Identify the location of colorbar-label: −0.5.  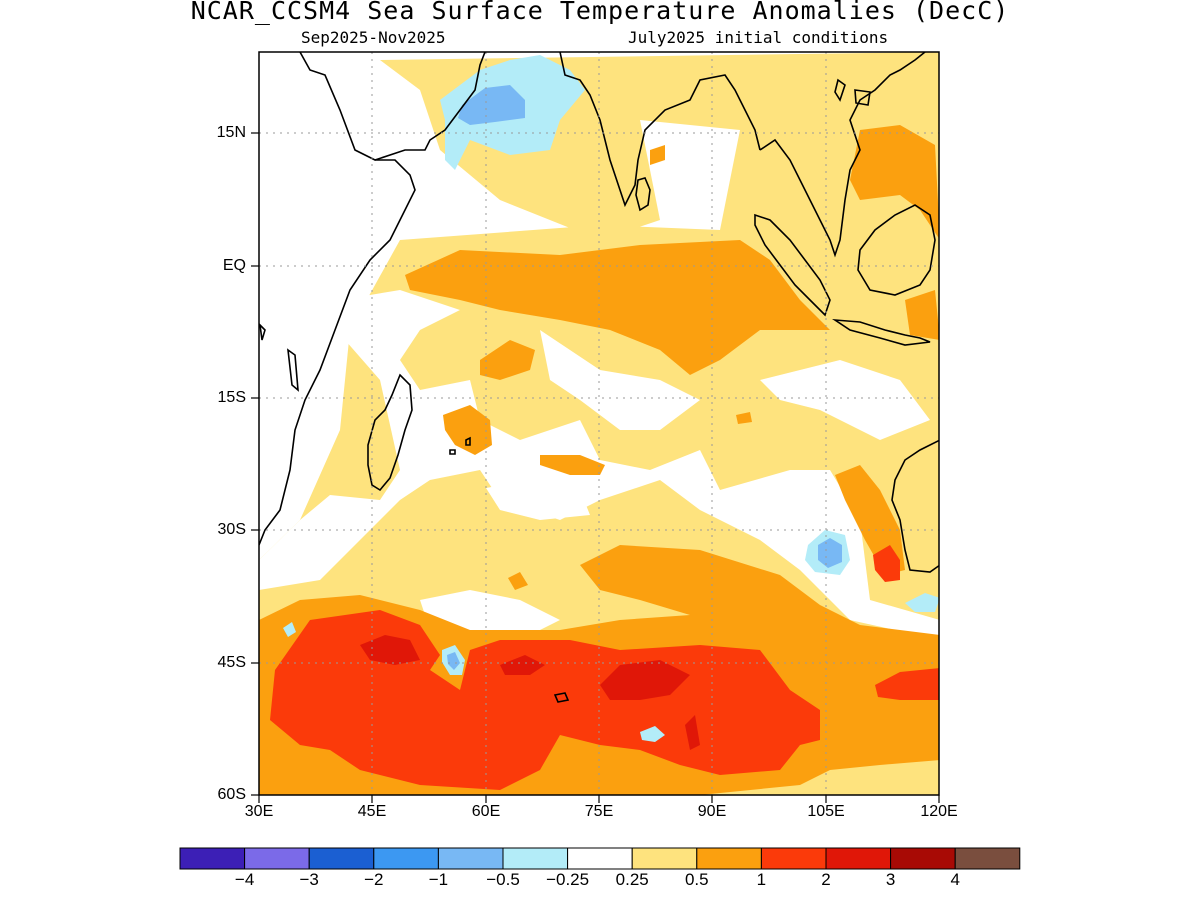
(503, 879).